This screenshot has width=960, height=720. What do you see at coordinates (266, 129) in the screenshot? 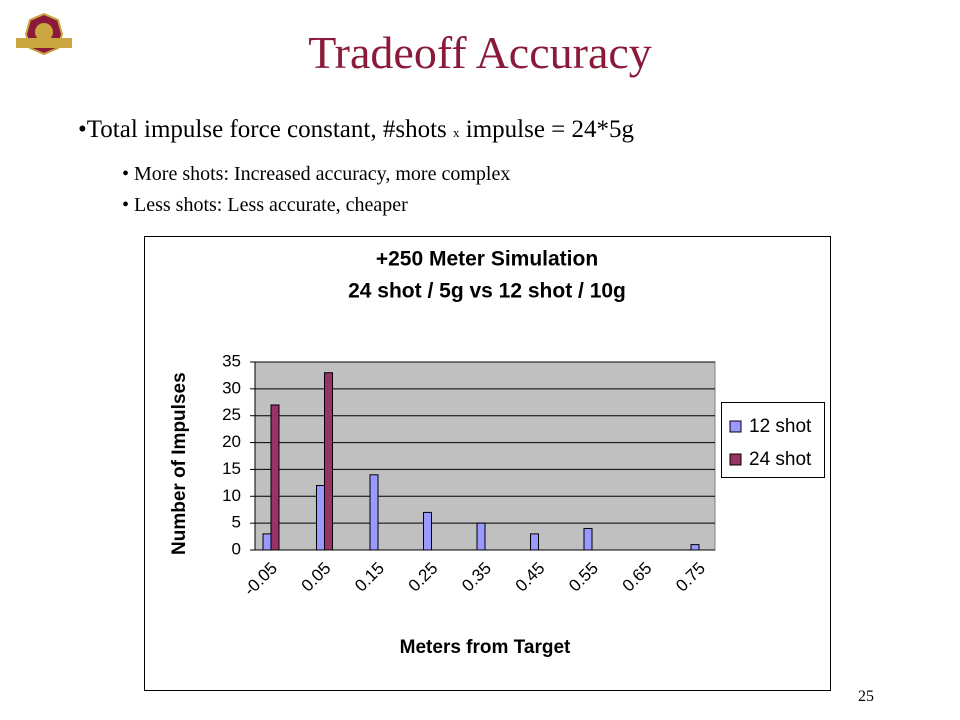
I see `bullet-text: Total impulse force constant, #shots` at bounding box center [266, 129].